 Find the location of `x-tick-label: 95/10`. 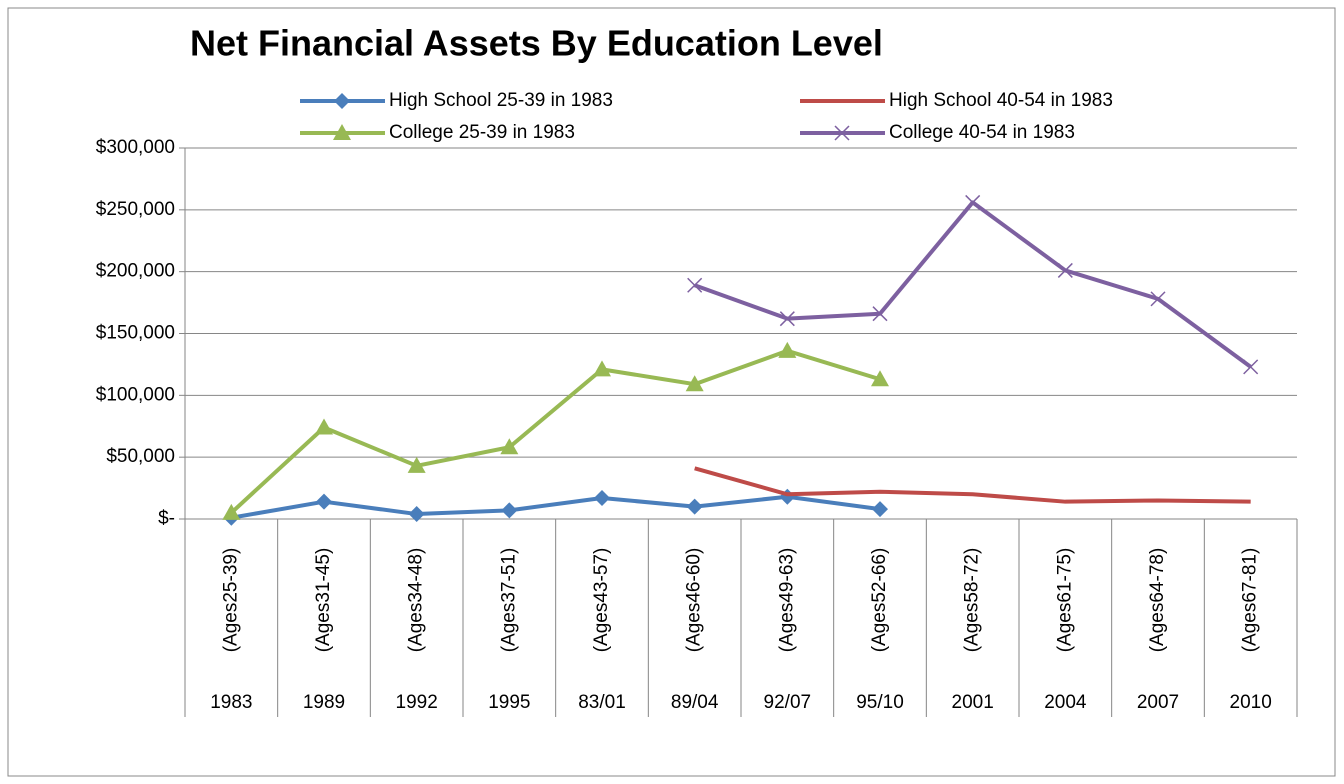

x-tick-label: 95/10 is located at coordinates (880, 702).